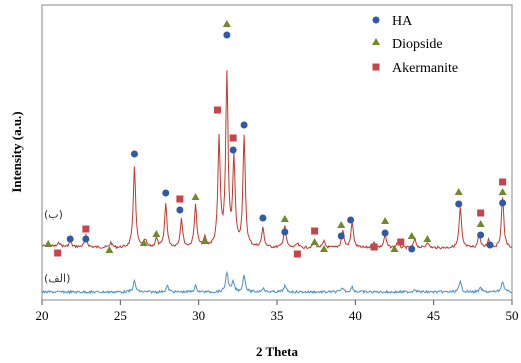 The height and width of the screenshot is (363, 521). What do you see at coordinates (16, 151) in the screenshot?
I see `y-axis-label: Intensity (a.u.)` at bounding box center [16, 151].